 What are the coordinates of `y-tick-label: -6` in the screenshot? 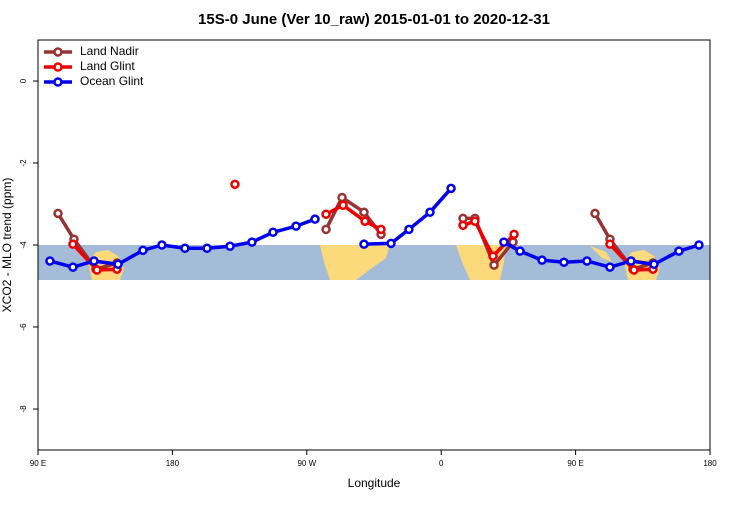 It's located at (23, 327).